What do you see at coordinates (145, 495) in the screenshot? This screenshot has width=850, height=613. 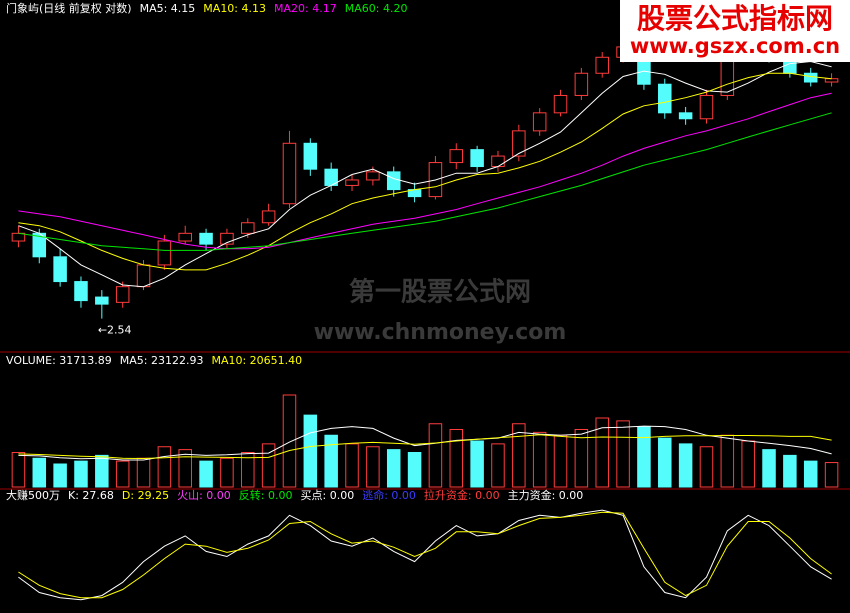 I see `legend-entry: D: 29.25` at bounding box center [145, 495].